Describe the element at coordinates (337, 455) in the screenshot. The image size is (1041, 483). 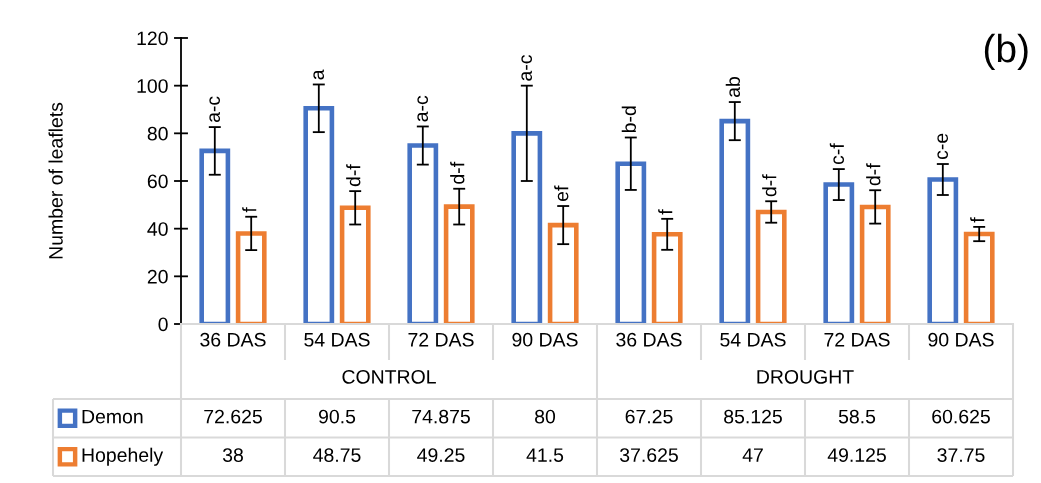
I see `data-label: 48.75` at that location.